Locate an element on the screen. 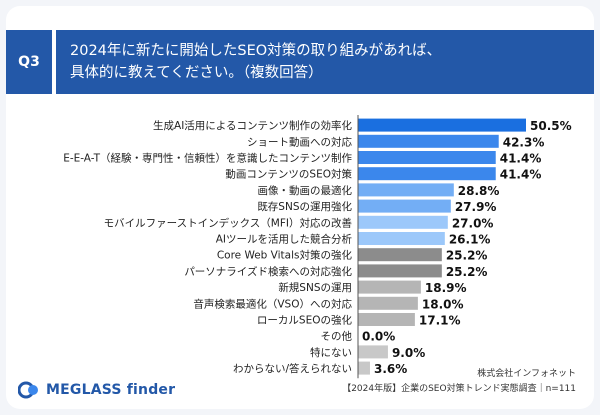  header-divider is located at coordinates (54, 62).